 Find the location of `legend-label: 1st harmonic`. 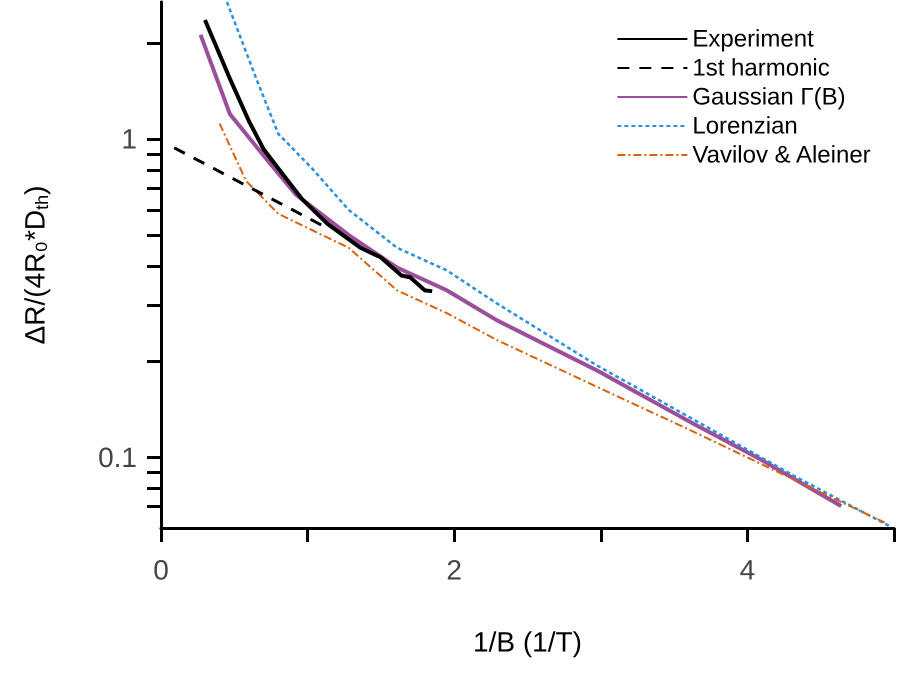

legend-label: 1st harmonic is located at coordinates (761, 68).